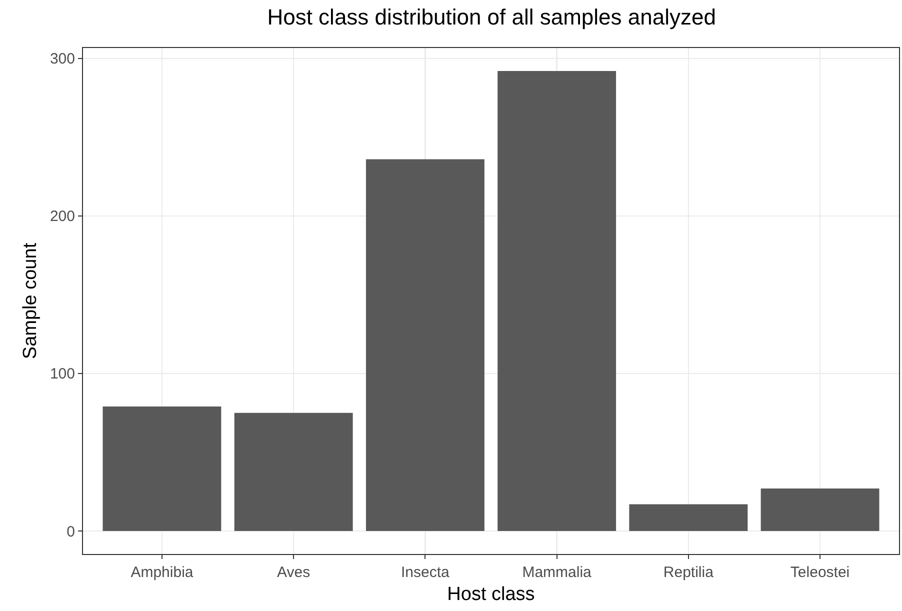  Describe the element at coordinates (820, 572) in the screenshot. I see `x-tick-label: Teleostei` at that location.